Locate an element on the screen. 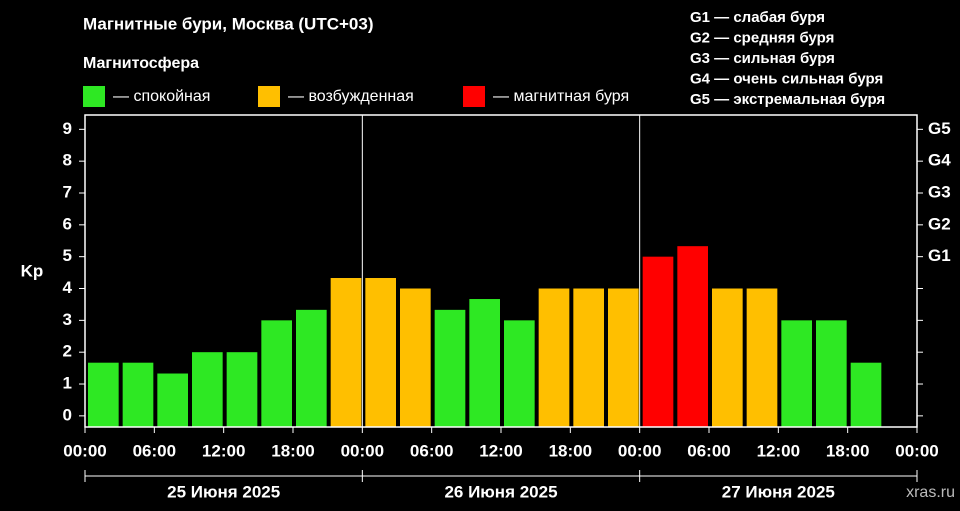  scale-note: G5 — экстремальная буря is located at coordinates (787, 99).